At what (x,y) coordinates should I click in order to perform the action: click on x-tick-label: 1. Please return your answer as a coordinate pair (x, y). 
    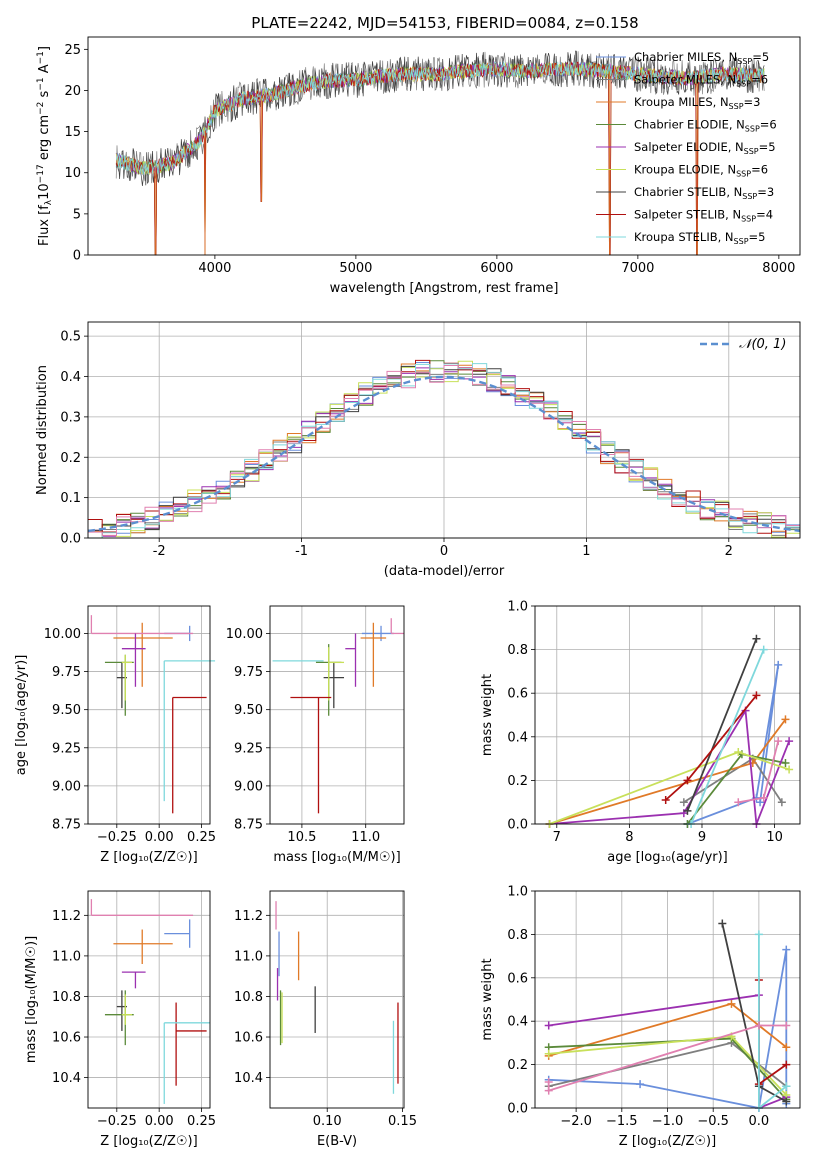
    Looking at the image, I should click on (586, 551).